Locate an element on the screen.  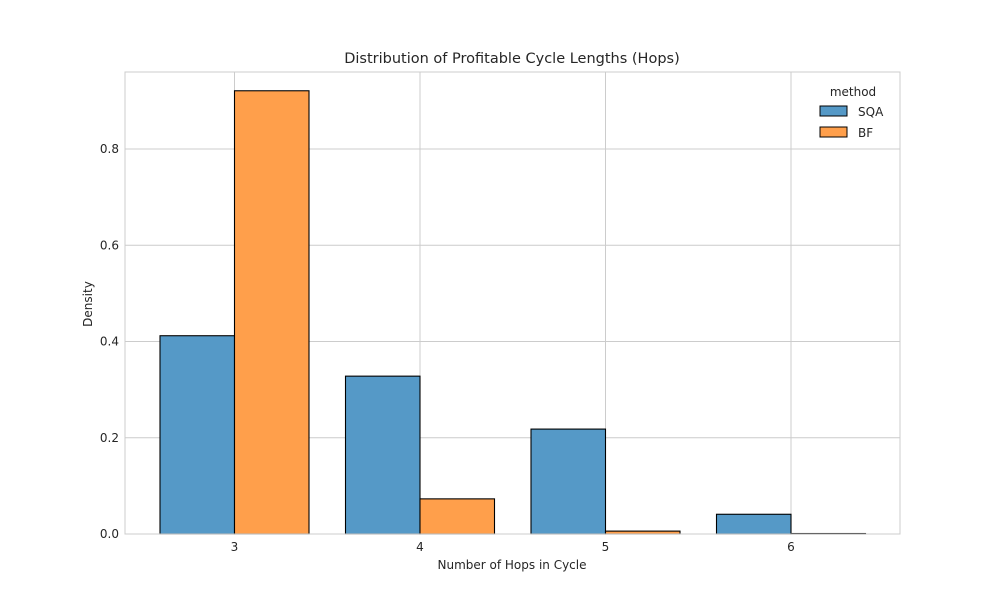
legend-label-sqa: SQA is located at coordinates (871, 112).